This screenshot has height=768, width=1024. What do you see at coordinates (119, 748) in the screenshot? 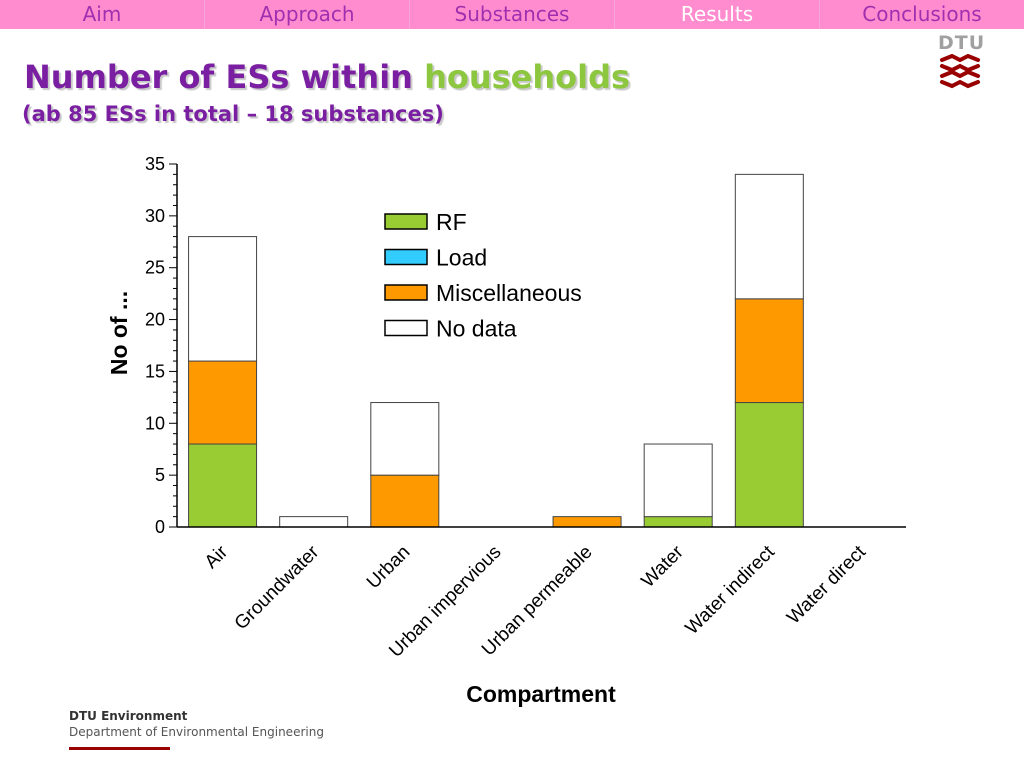
I see `footer-accent-bar` at bounding box center [119, 748].